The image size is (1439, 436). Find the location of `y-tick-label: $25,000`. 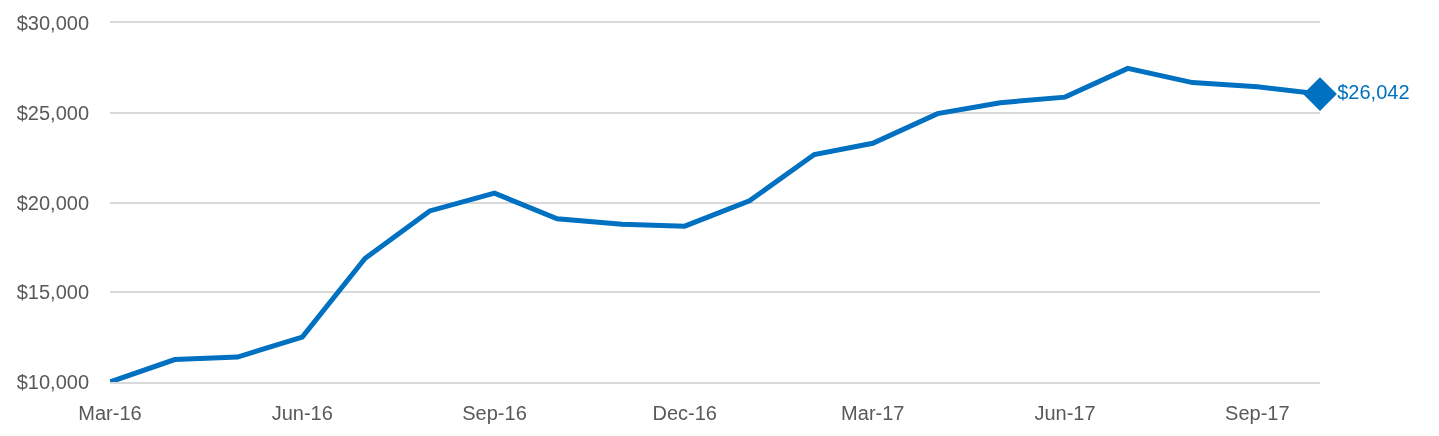

y-tick-label: $25,000 is located at coordinates (52, 112).